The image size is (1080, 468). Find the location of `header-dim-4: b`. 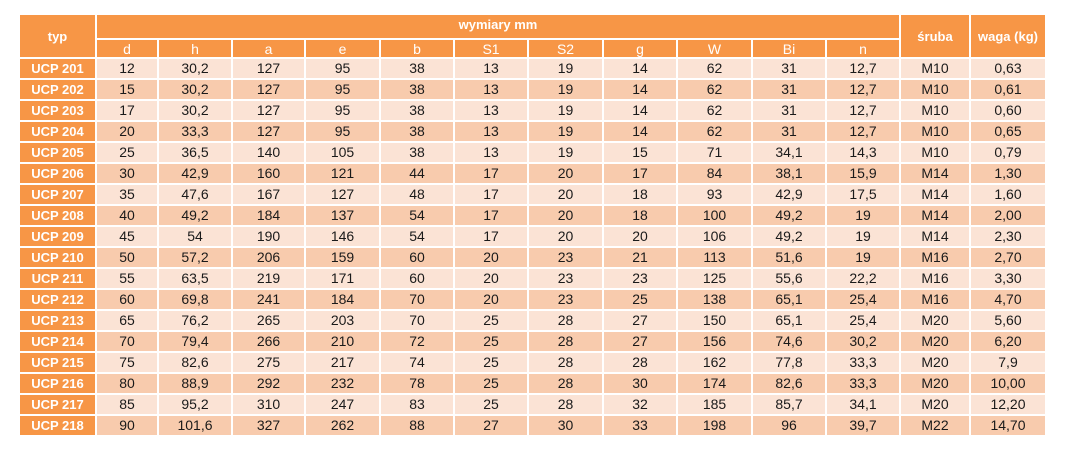

header-dim-4: b is located at coordinates (417, 48).